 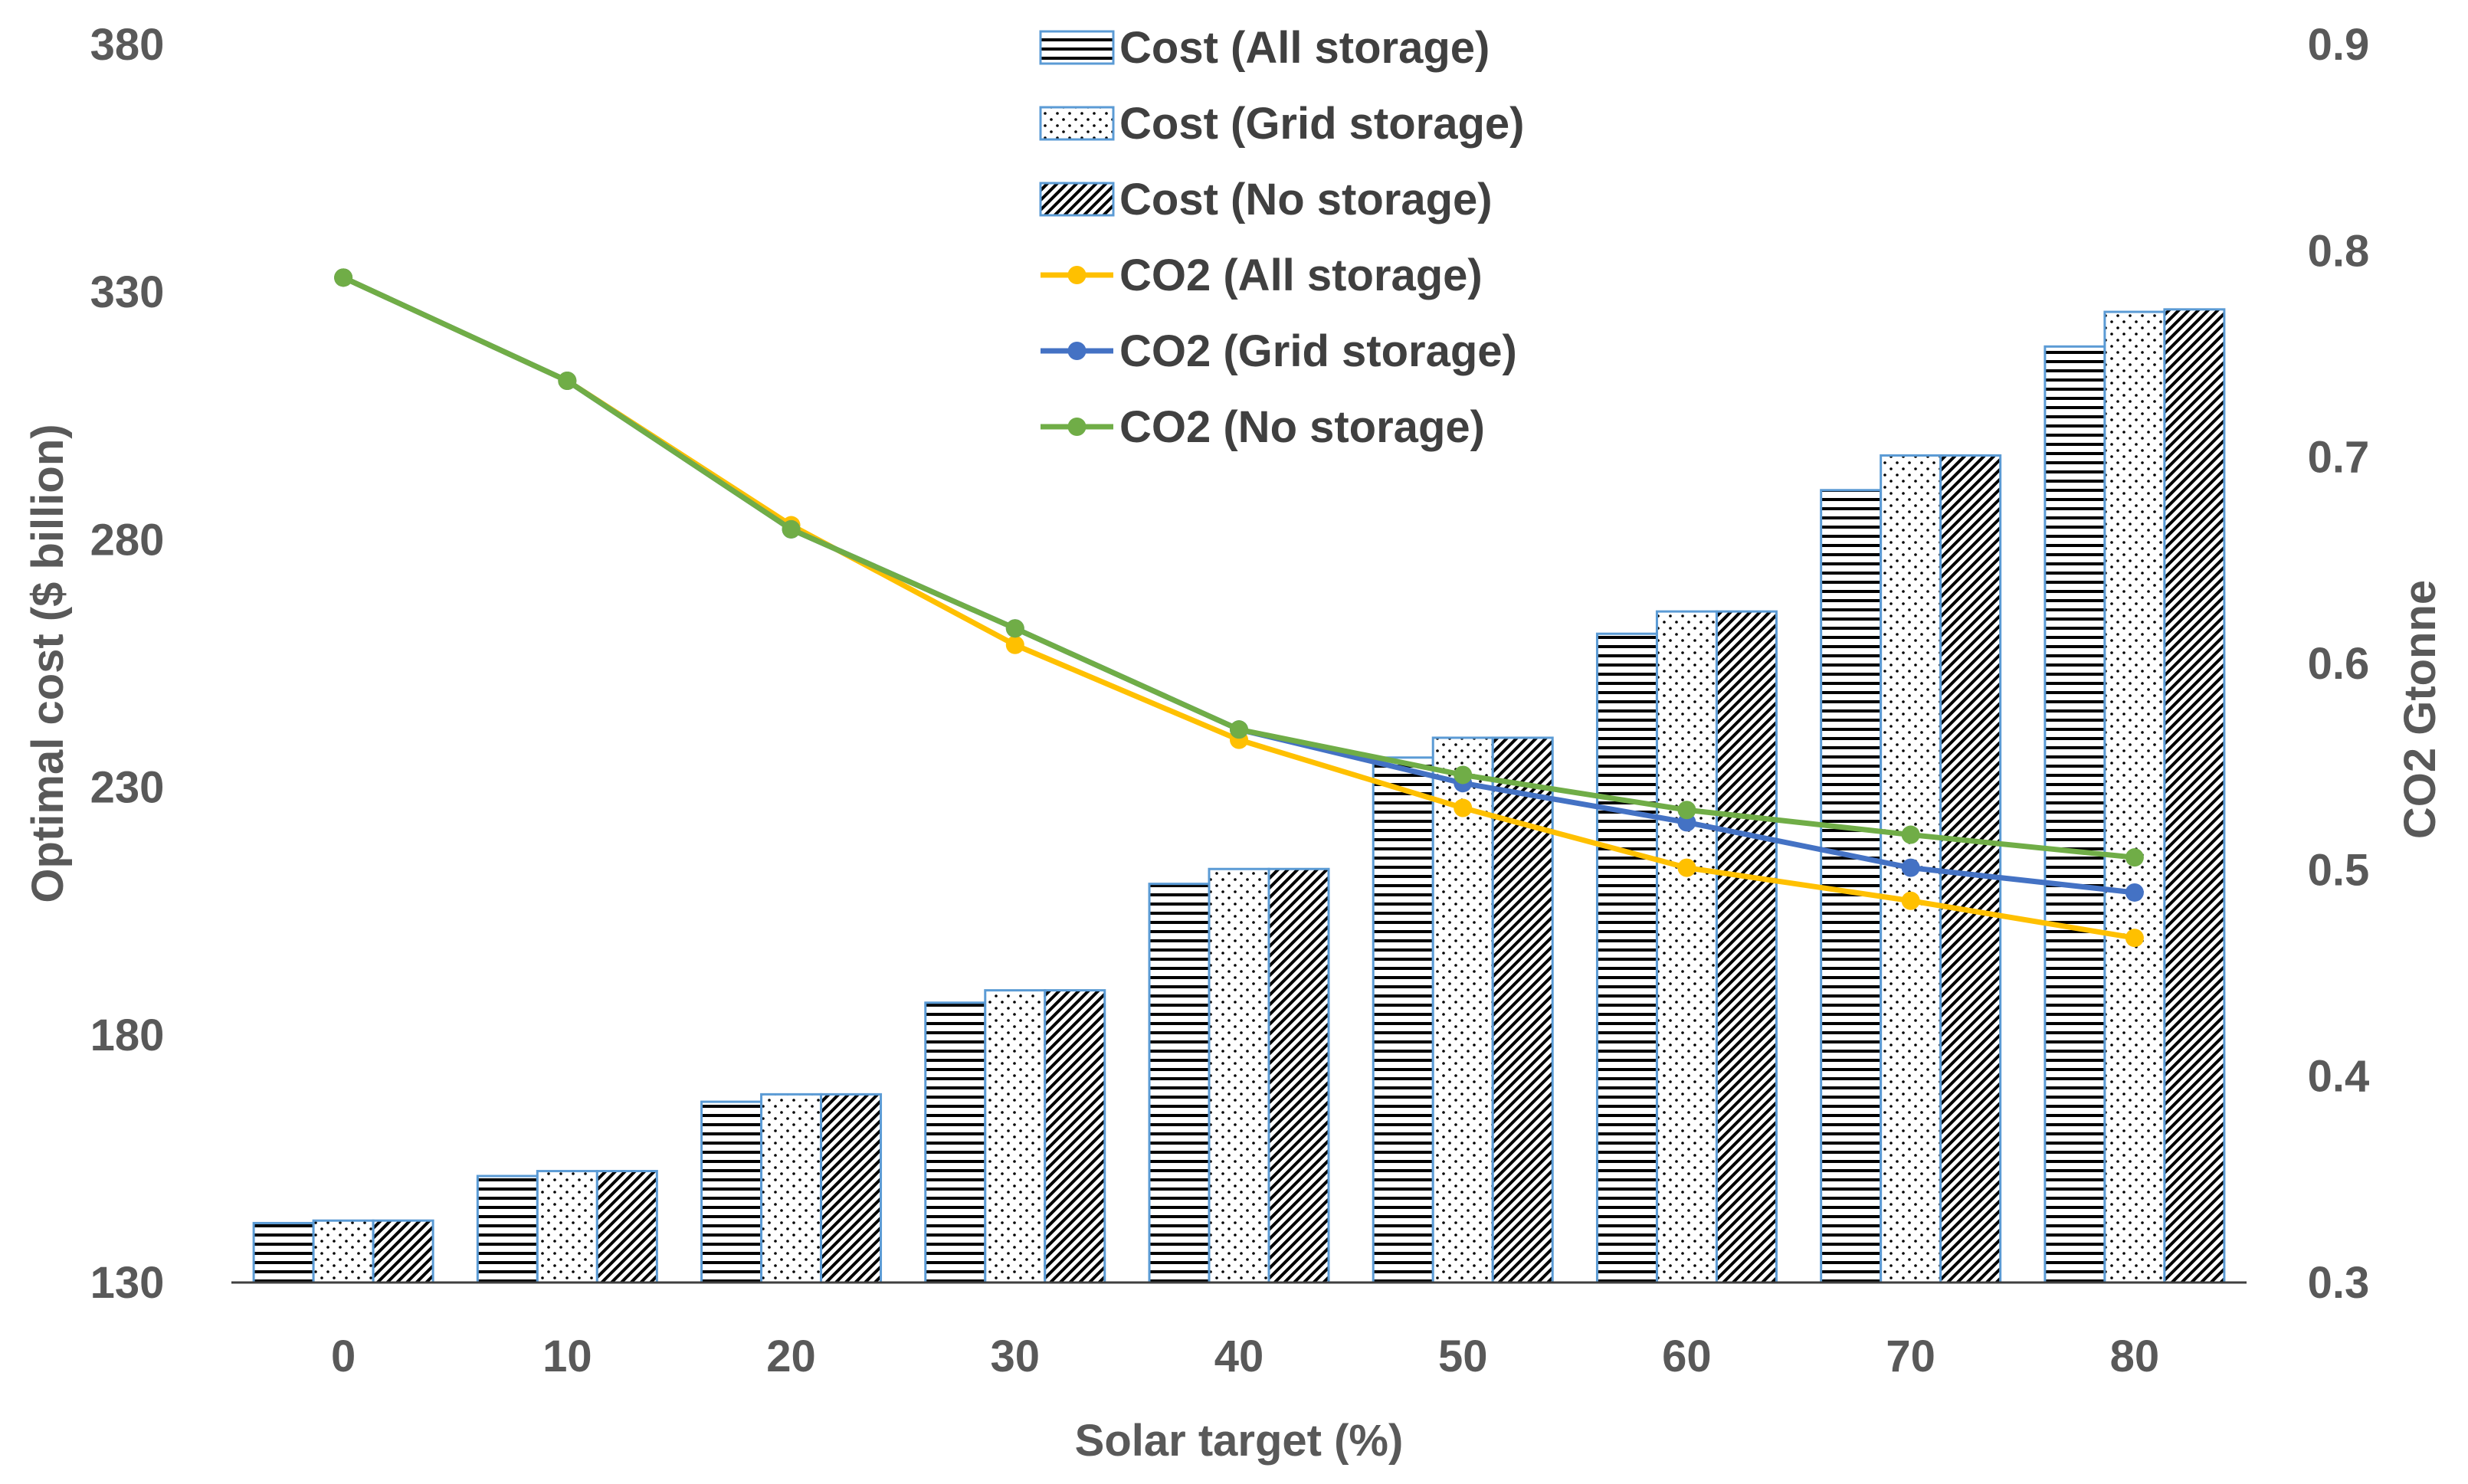 I want to click on legend-label: Cost (No storage), so click(x=1306, y=199).